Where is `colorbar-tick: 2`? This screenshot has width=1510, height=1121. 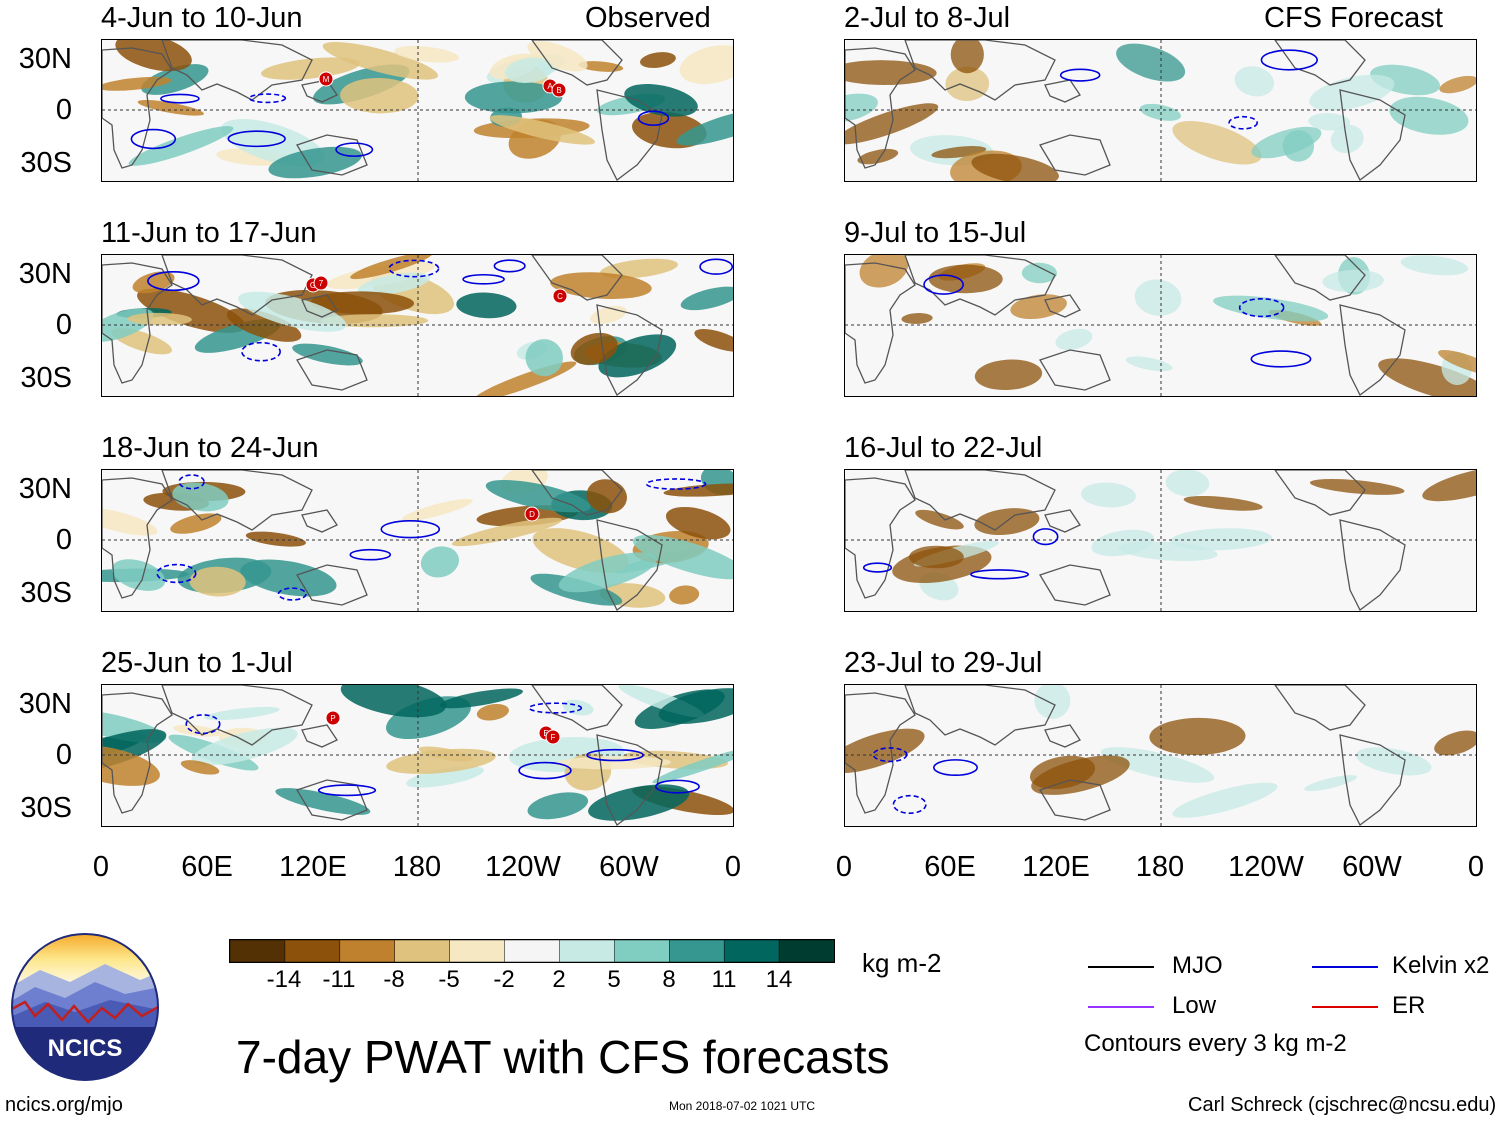
colorbar-tick: 2 is located at coordinates (559, 979).